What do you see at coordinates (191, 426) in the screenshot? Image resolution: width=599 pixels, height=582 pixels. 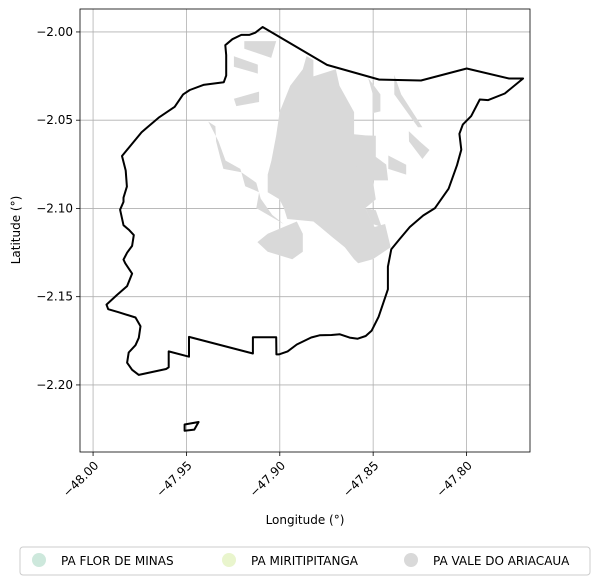 I see `boundary-islet` at bounding box center [191, 426].